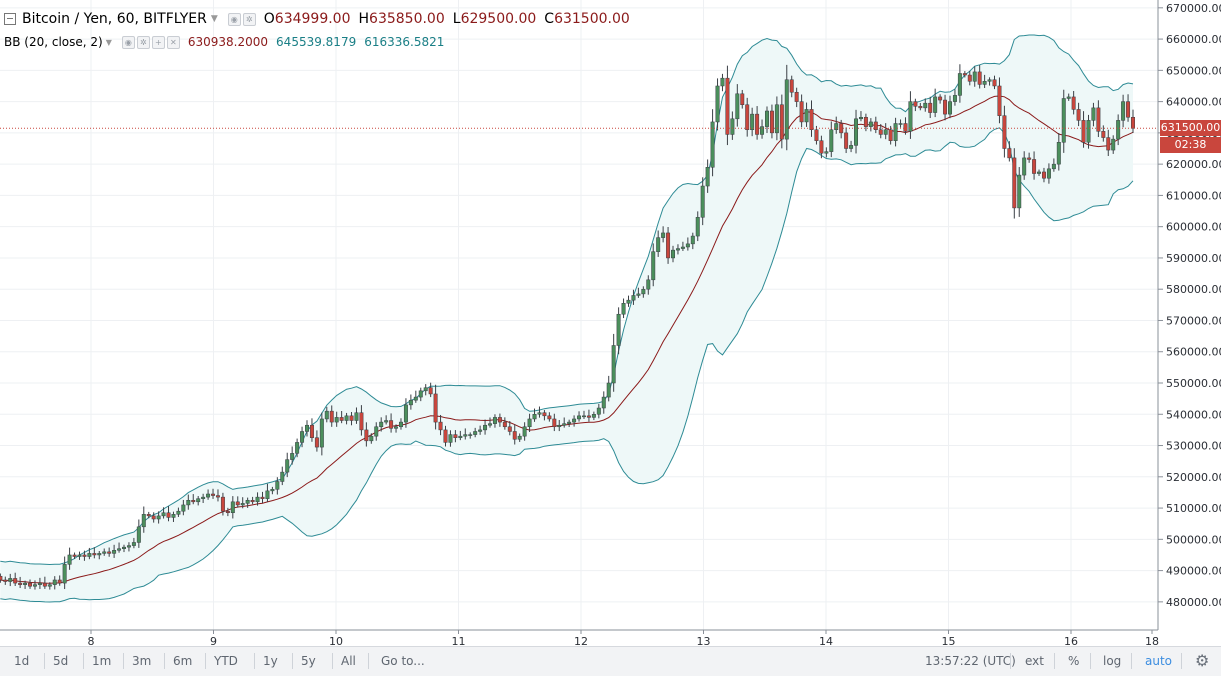  What do you see at coordinates (1202, 660) in the screenshot?
I see `settings-gear-icon: ⚙` at bounding box center [1202, 660].